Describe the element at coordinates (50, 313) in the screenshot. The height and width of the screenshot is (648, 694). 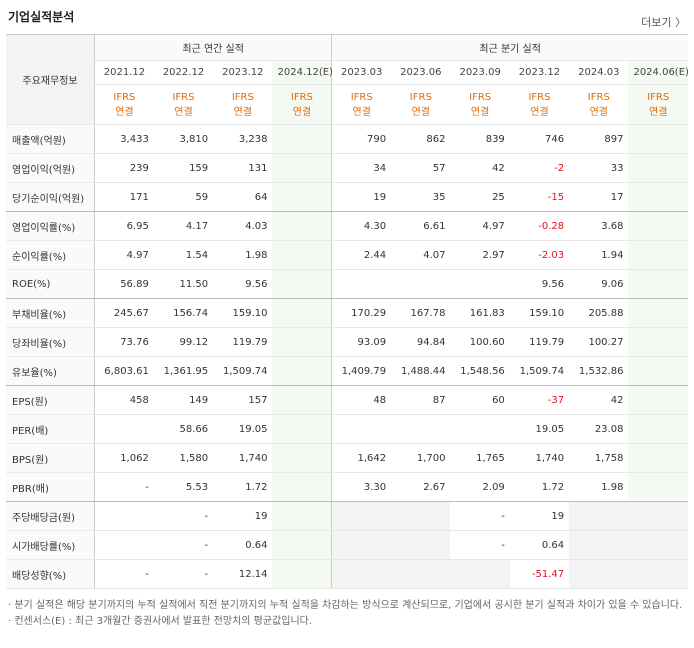
I see `row-label: 부채비율(%)` at that location.